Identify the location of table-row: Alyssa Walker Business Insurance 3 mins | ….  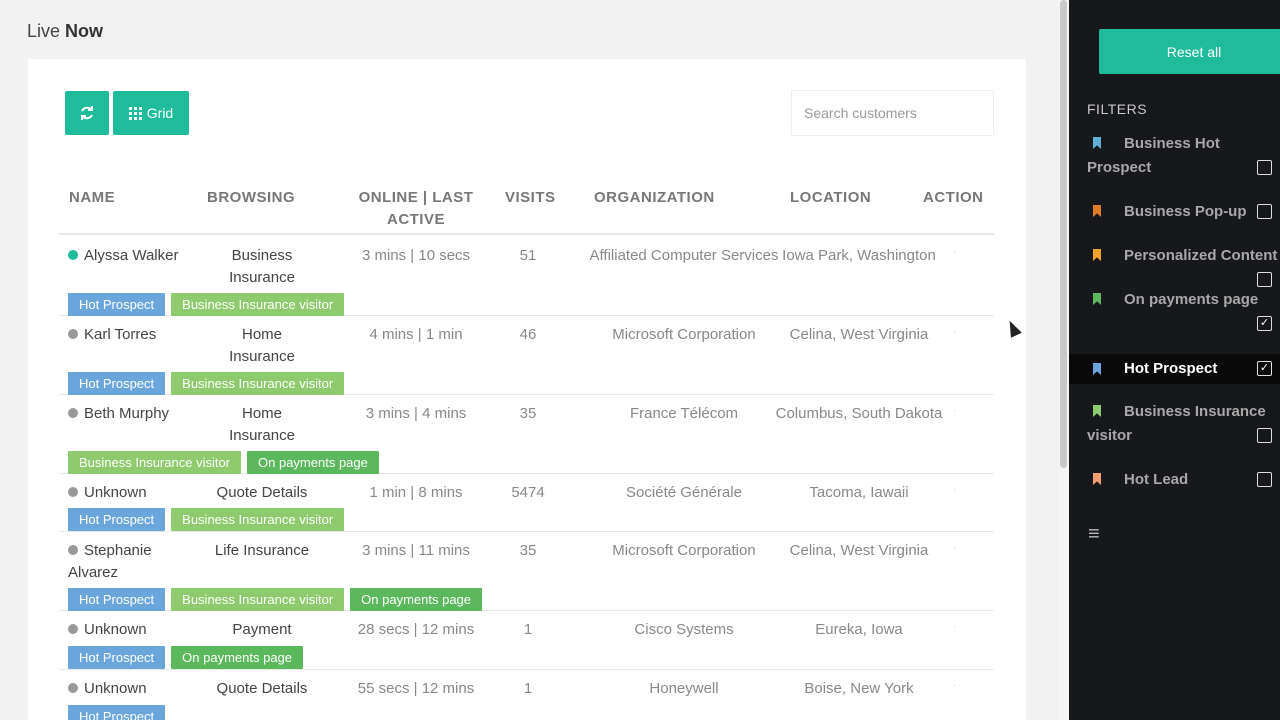
(526, 276).